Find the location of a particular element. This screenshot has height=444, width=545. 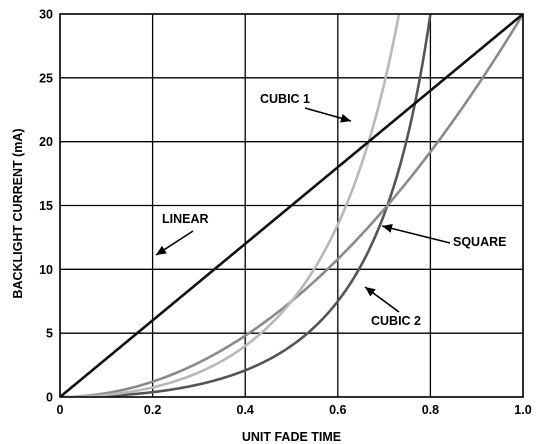

curve-label-cubic-1: CUBIC 1 is located at coordinates (285, 99).